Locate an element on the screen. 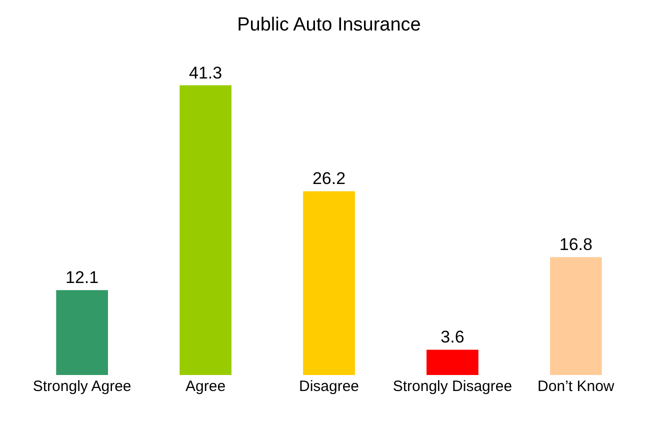  x-tick-label: Strongly Agree is located at coordinates (82, 386).